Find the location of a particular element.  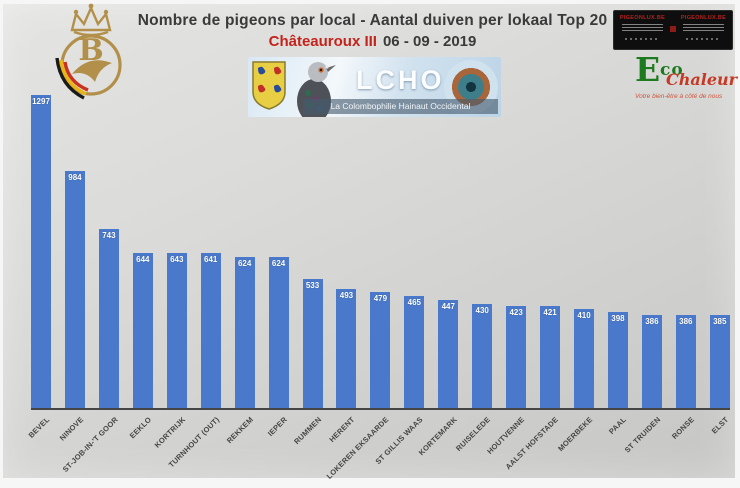

x-axis-label-slot: BEVEL is located at coordinates (39, 444).